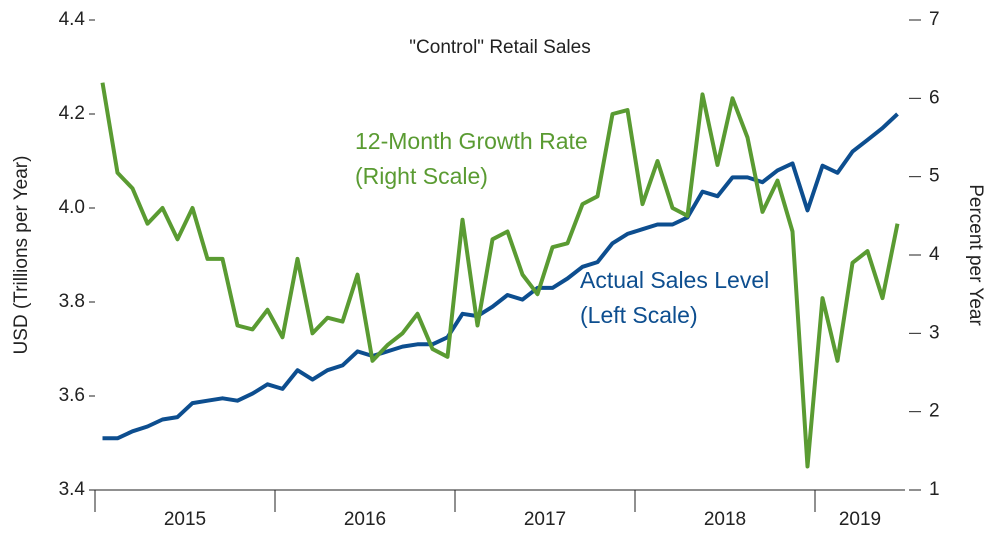  What do you see at coordinates (72, 489) in the screenshot?
I see `y-tick-label: 3.4` at bounding box center [72, 489].